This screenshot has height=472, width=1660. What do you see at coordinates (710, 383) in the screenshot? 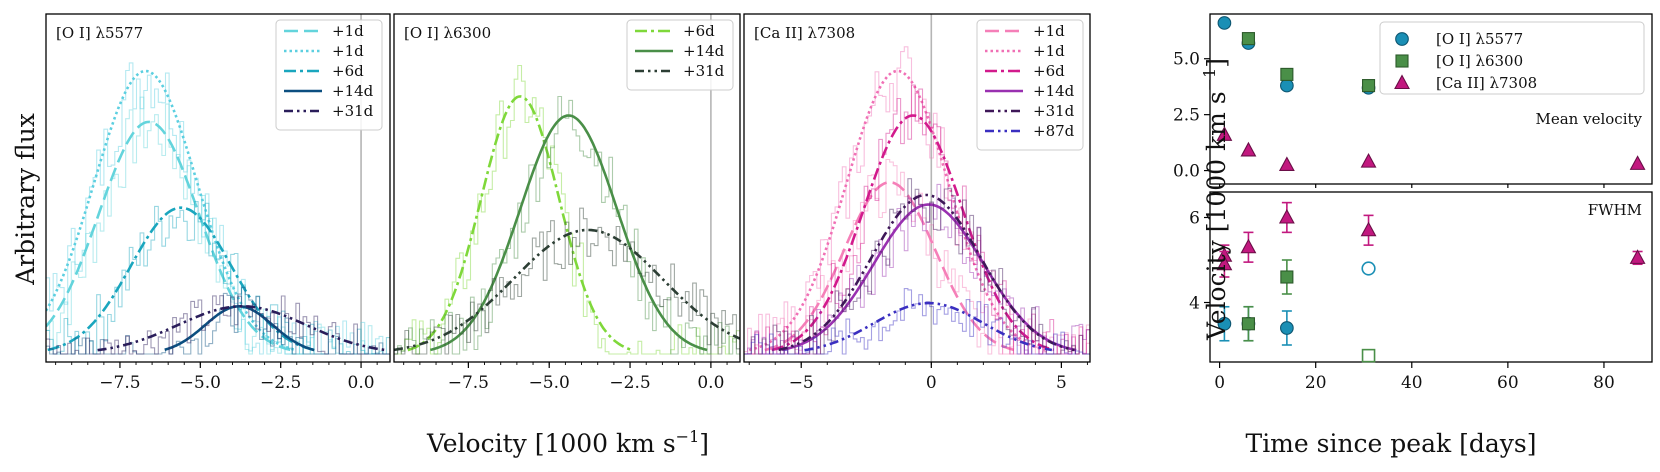
I see `x-tick-label: 0.0` at bounding box center [710, 383].